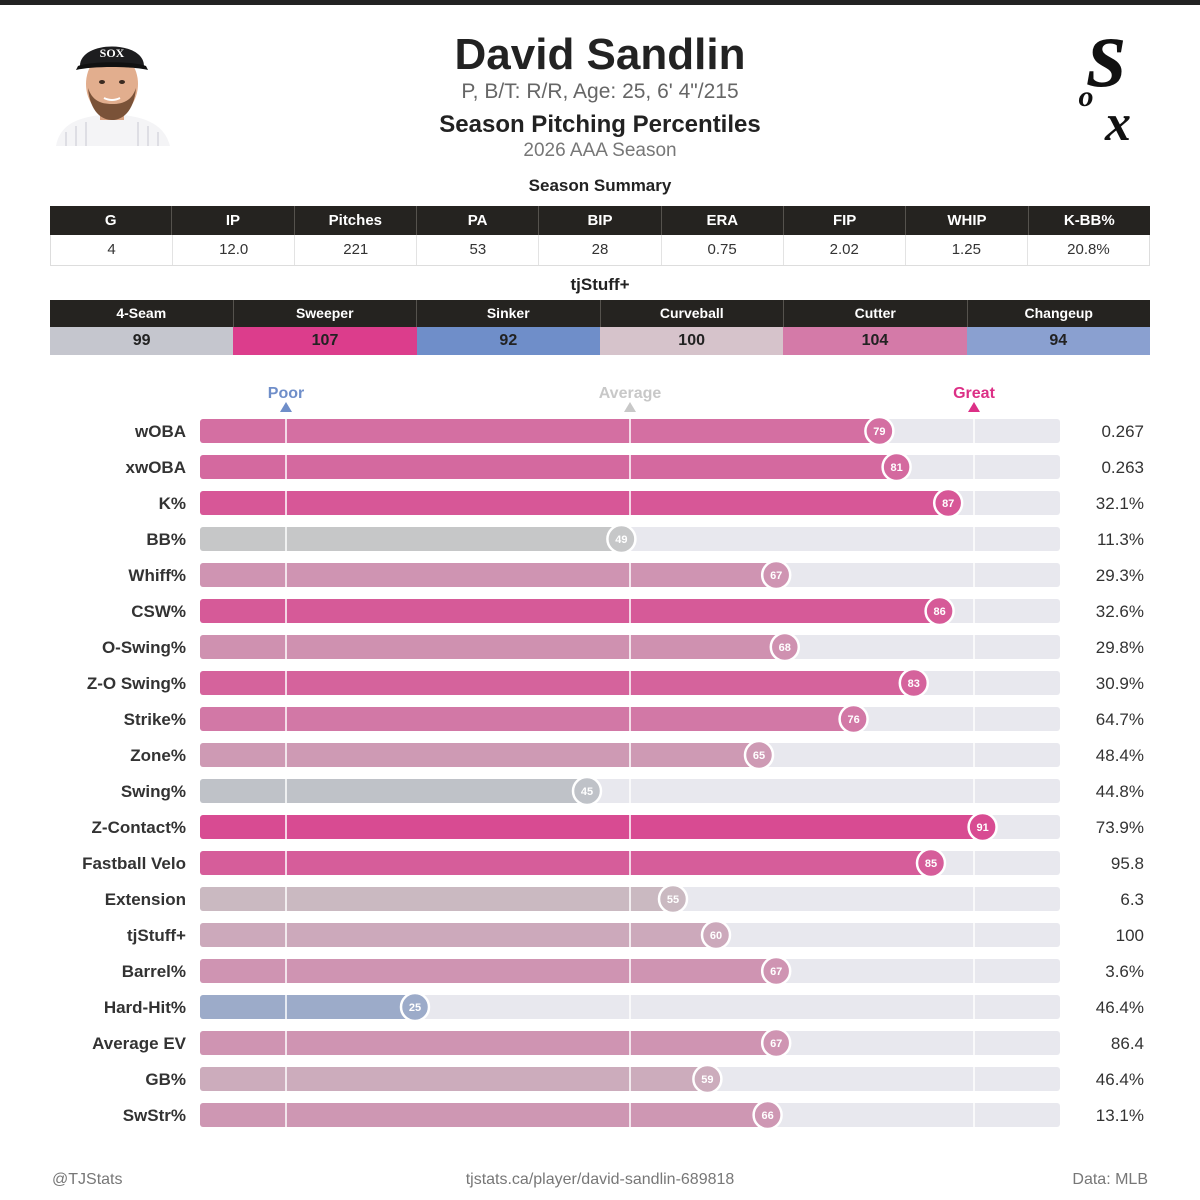 Image resolution: width=1200 pixels, height=1200 pixels. What do you see at coordinates (600, 91) in the screenshot?
I see `player-bio: P, B/T: R/R, Age: 25, 6' 4"/215` at bounding box center [600, 91].